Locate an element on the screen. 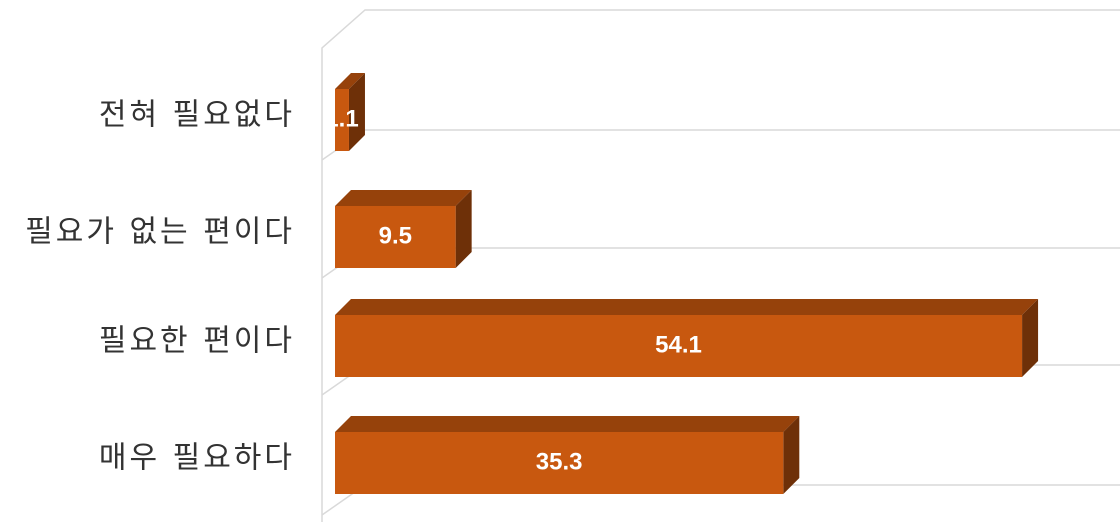 This screenshot has width=1120, height=525. data-label: 54.1 is located at coordinates (678, 344).